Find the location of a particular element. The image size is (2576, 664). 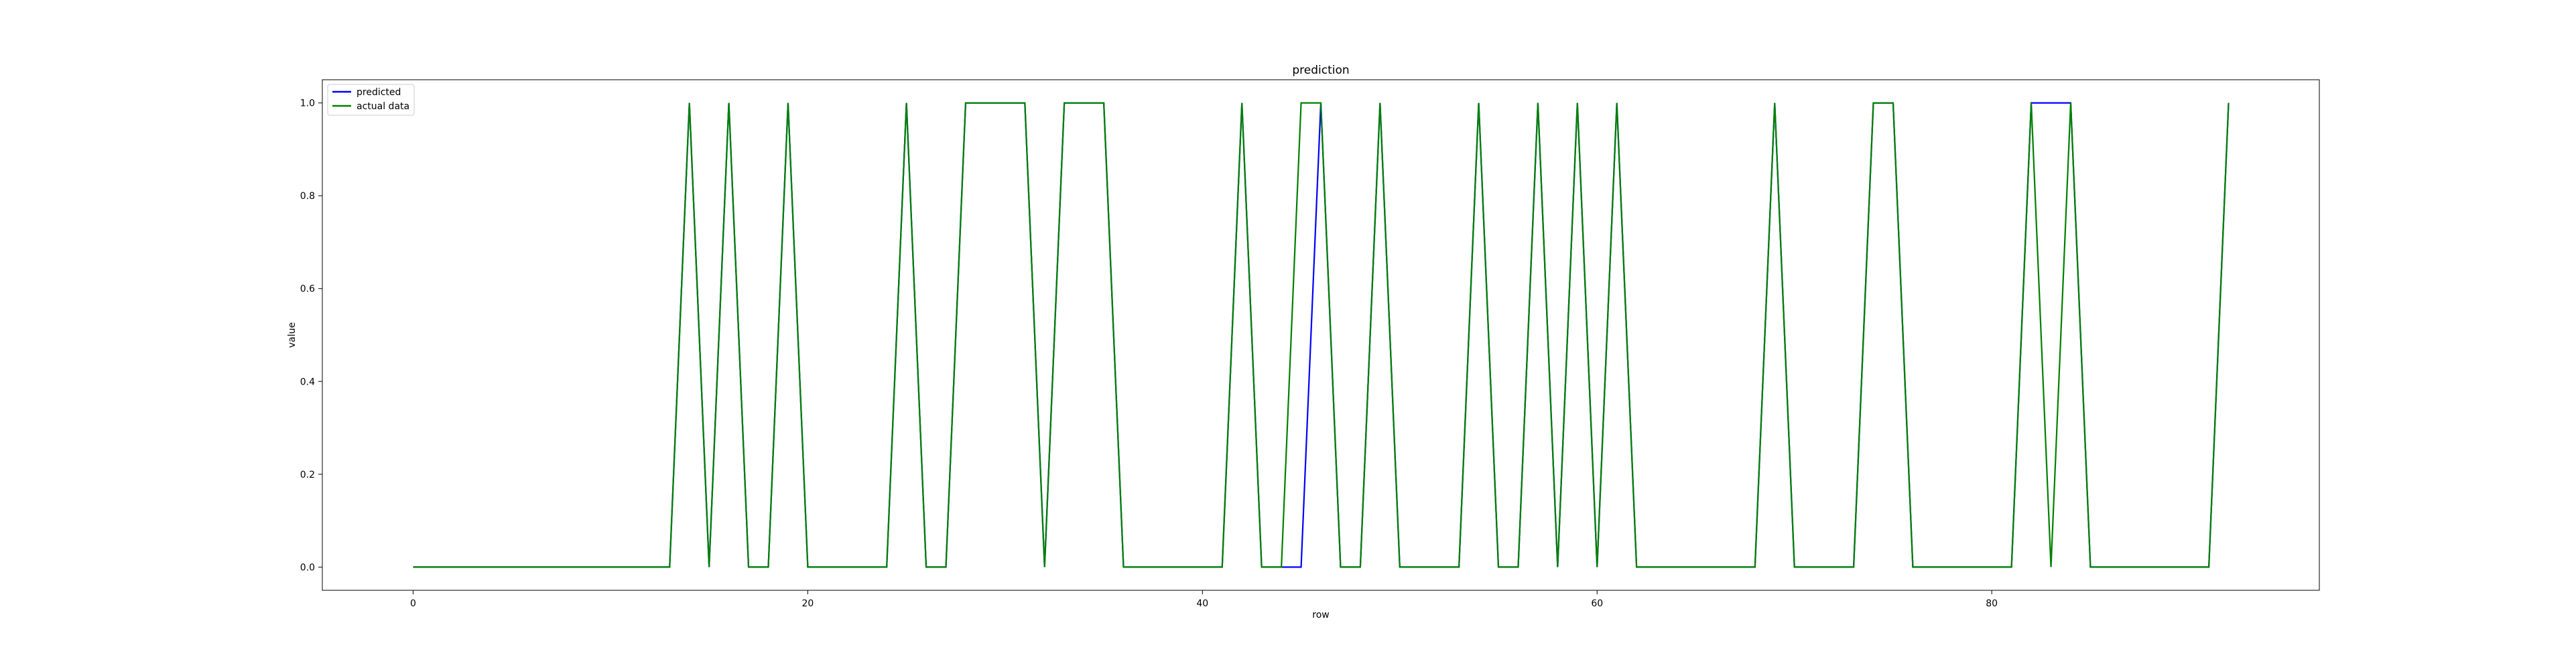

legend-label-predicted: predicted is located at coordinates (379, 92).